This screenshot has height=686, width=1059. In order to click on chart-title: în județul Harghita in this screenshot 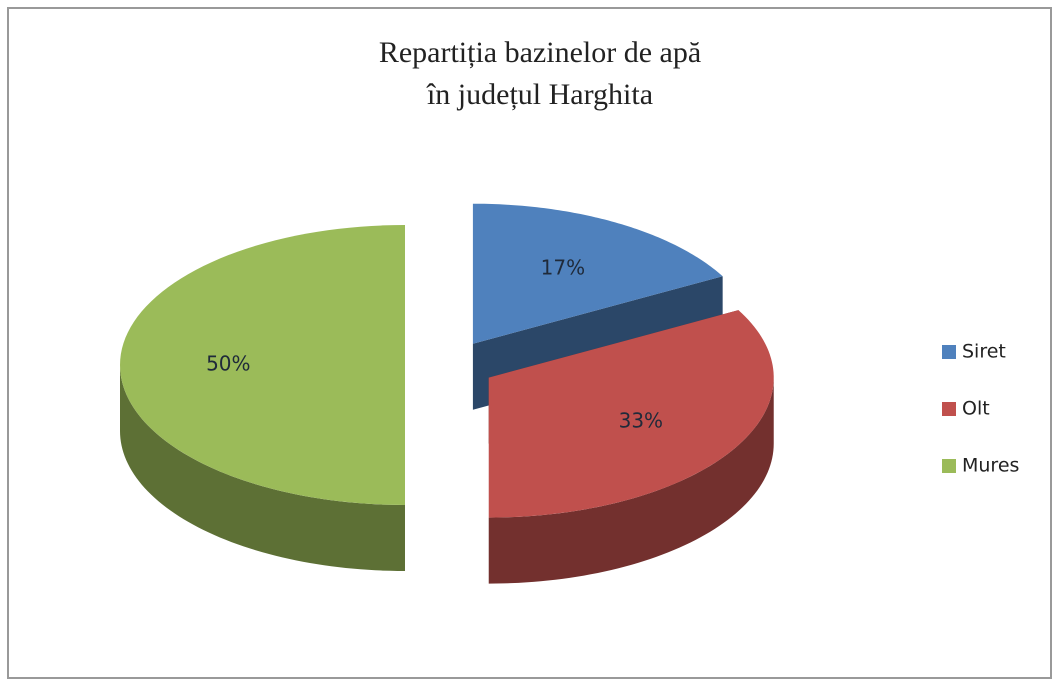, I will do `click(539, 94)`.